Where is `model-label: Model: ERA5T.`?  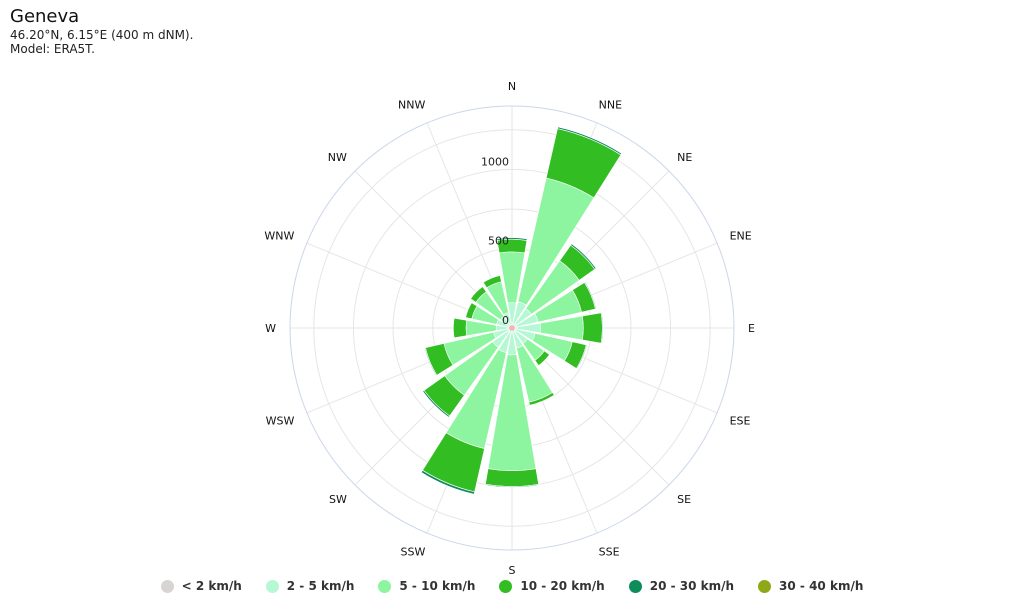 model-label: Model: ERA5T. is located at coordinates (52, 49).